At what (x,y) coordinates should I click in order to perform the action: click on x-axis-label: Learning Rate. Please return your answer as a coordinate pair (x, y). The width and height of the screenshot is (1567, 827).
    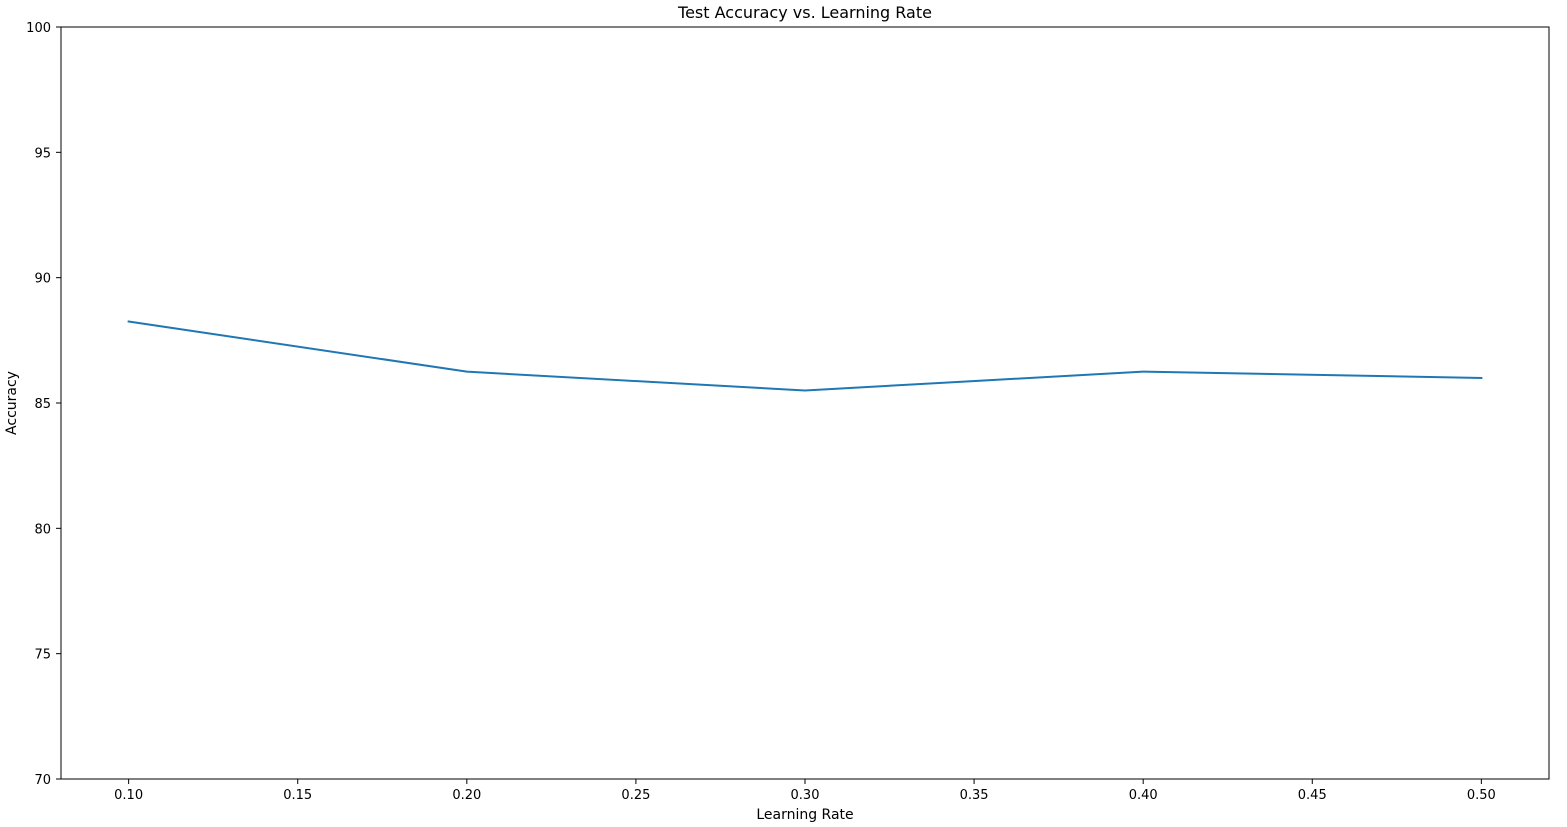
    Looking at the image, I should click on (804, 815).